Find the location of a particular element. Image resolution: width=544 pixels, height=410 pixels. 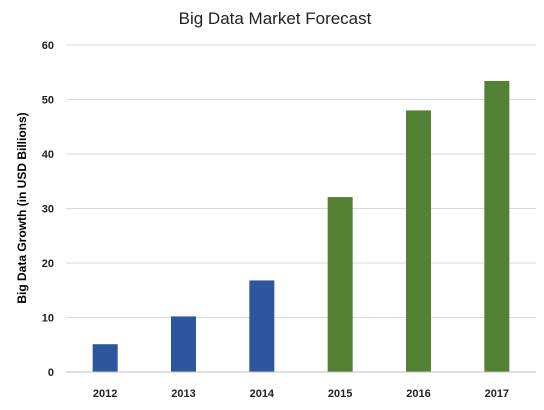

x-axis-ticks: 2012 2013 2014 2015 2016 2017 is located at coordinates (301, 394).